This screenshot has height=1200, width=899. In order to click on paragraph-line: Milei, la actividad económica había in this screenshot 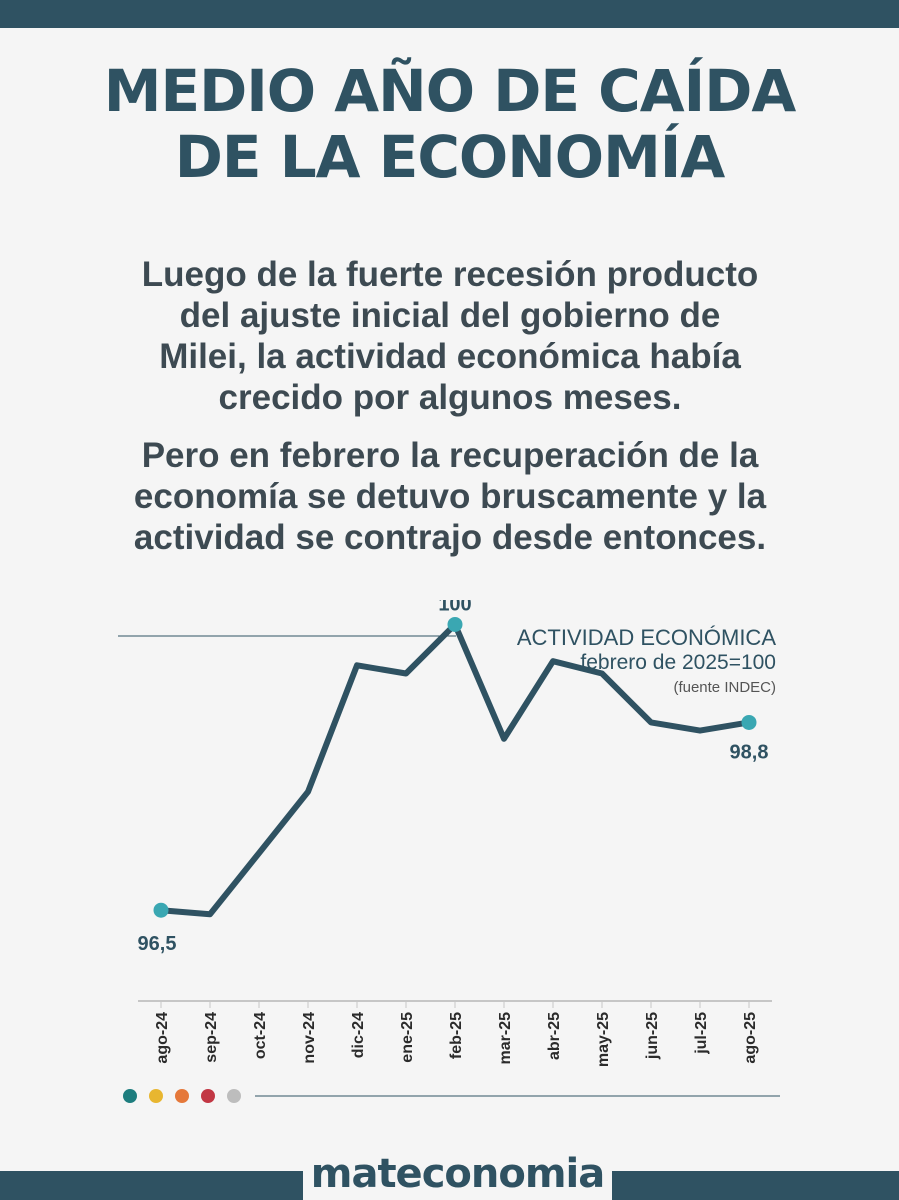, I will do `click(450, 356)`.